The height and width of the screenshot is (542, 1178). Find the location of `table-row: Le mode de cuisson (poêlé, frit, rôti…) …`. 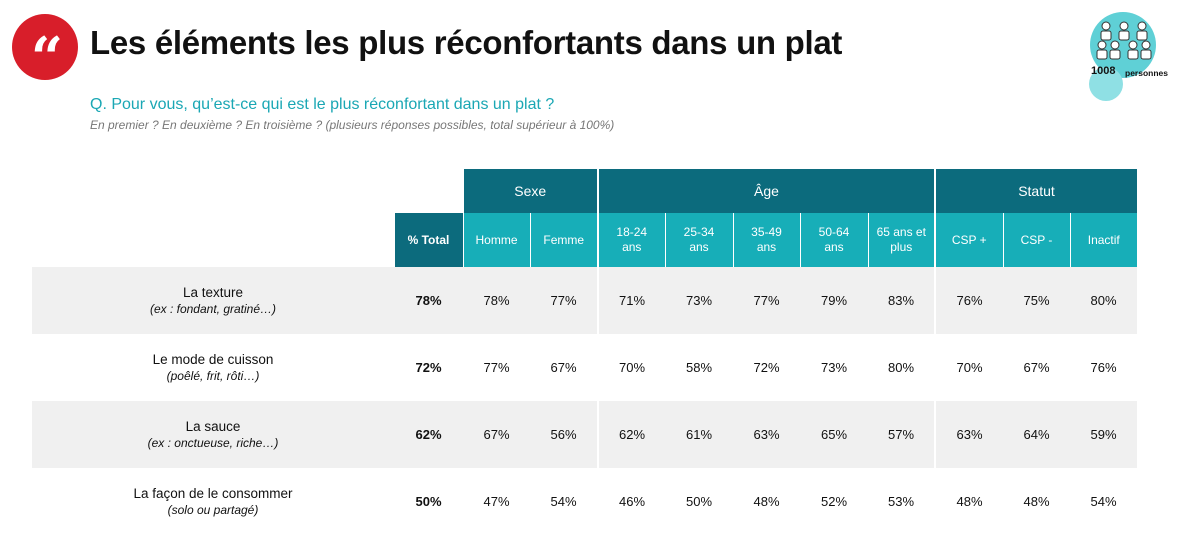

table-row: Le mode de cuisson (poêlé, frit, rôti…) … is located at coordinates (584, 367).